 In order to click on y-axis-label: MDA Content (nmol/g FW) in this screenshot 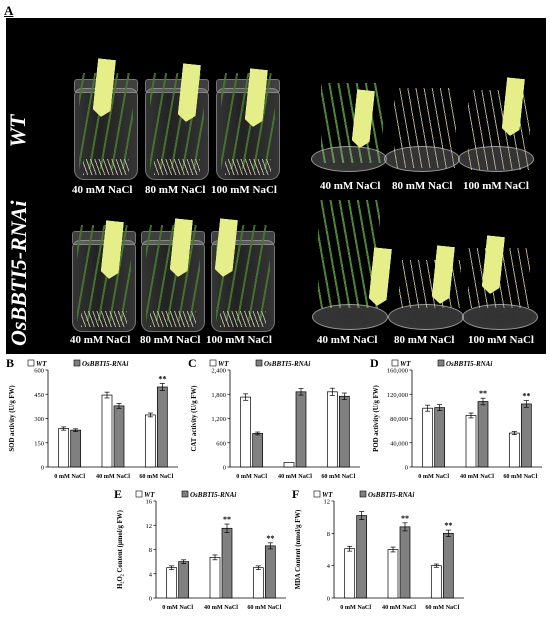, I will do `click(298, 550)`.